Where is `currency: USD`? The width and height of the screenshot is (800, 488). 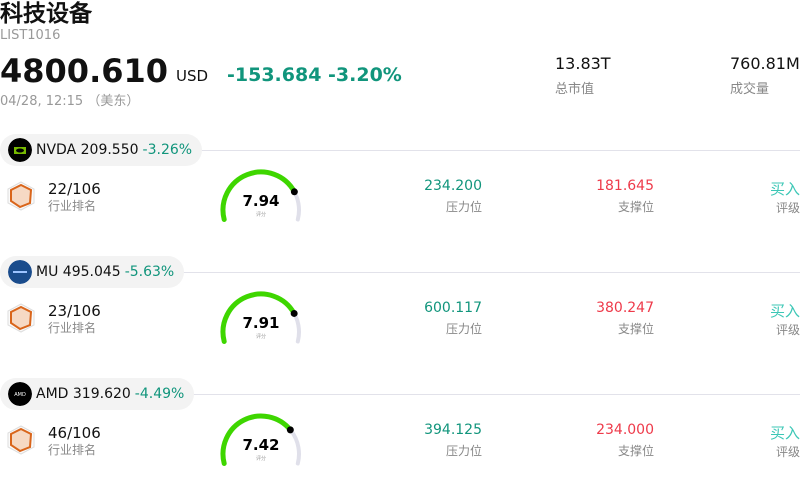
currency: USD is located at coordinates (192, 76).